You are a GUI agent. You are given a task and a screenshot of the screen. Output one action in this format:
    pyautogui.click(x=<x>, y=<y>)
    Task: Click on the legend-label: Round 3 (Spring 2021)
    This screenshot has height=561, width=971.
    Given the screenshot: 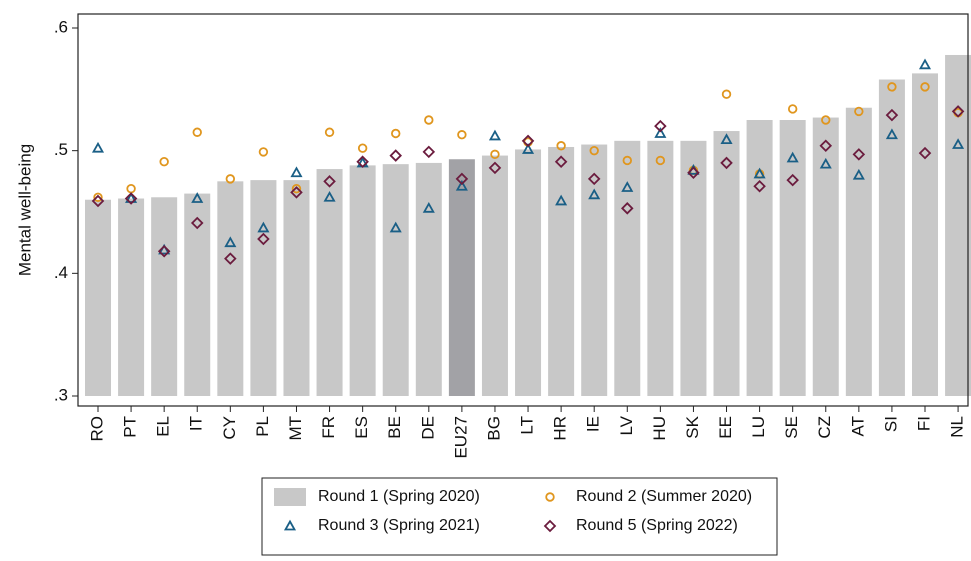 What is the action you would take?
    pyautogui.click(x=399, y=525)
    